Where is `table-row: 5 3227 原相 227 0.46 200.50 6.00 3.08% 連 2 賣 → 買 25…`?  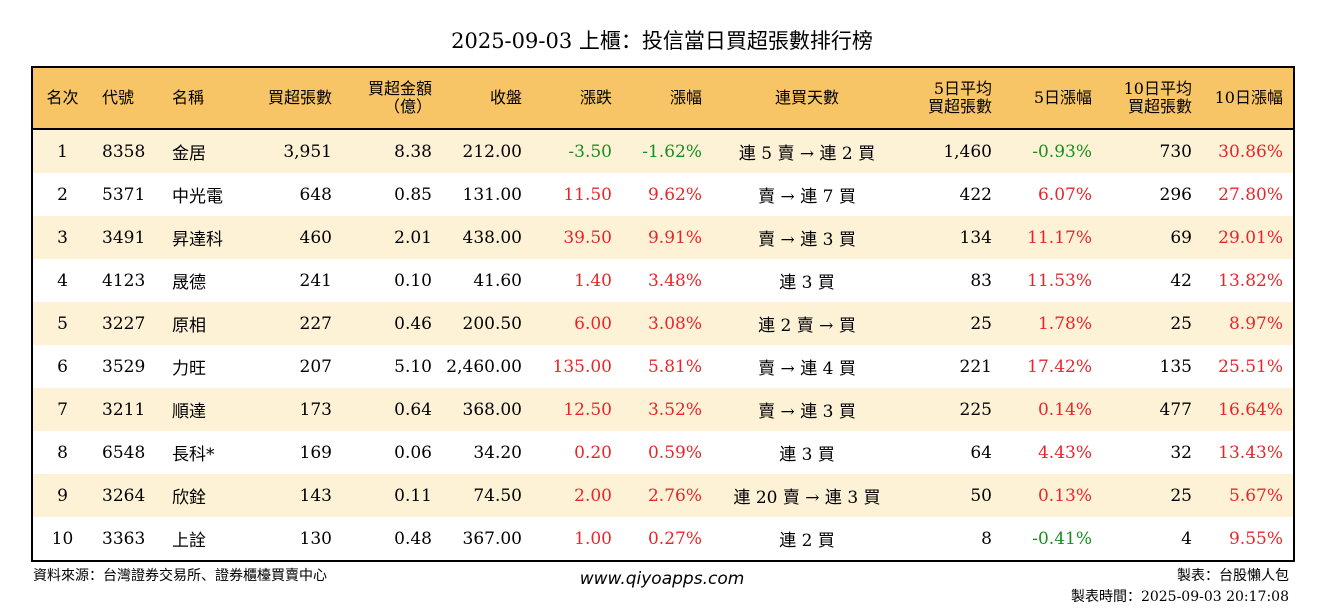
table-row: 5 3227 原相 227 0.46 200.50 6.00 3.08% 連 2 賣 → 買 25… is located at coordinates (663, 323).